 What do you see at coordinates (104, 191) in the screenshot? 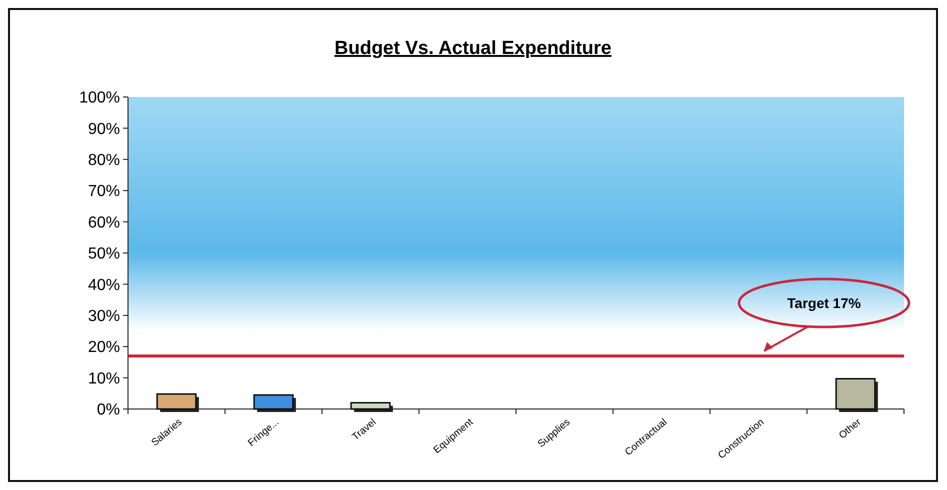
I see `y-tick-label: 70%` at bounding box center [104, 191].